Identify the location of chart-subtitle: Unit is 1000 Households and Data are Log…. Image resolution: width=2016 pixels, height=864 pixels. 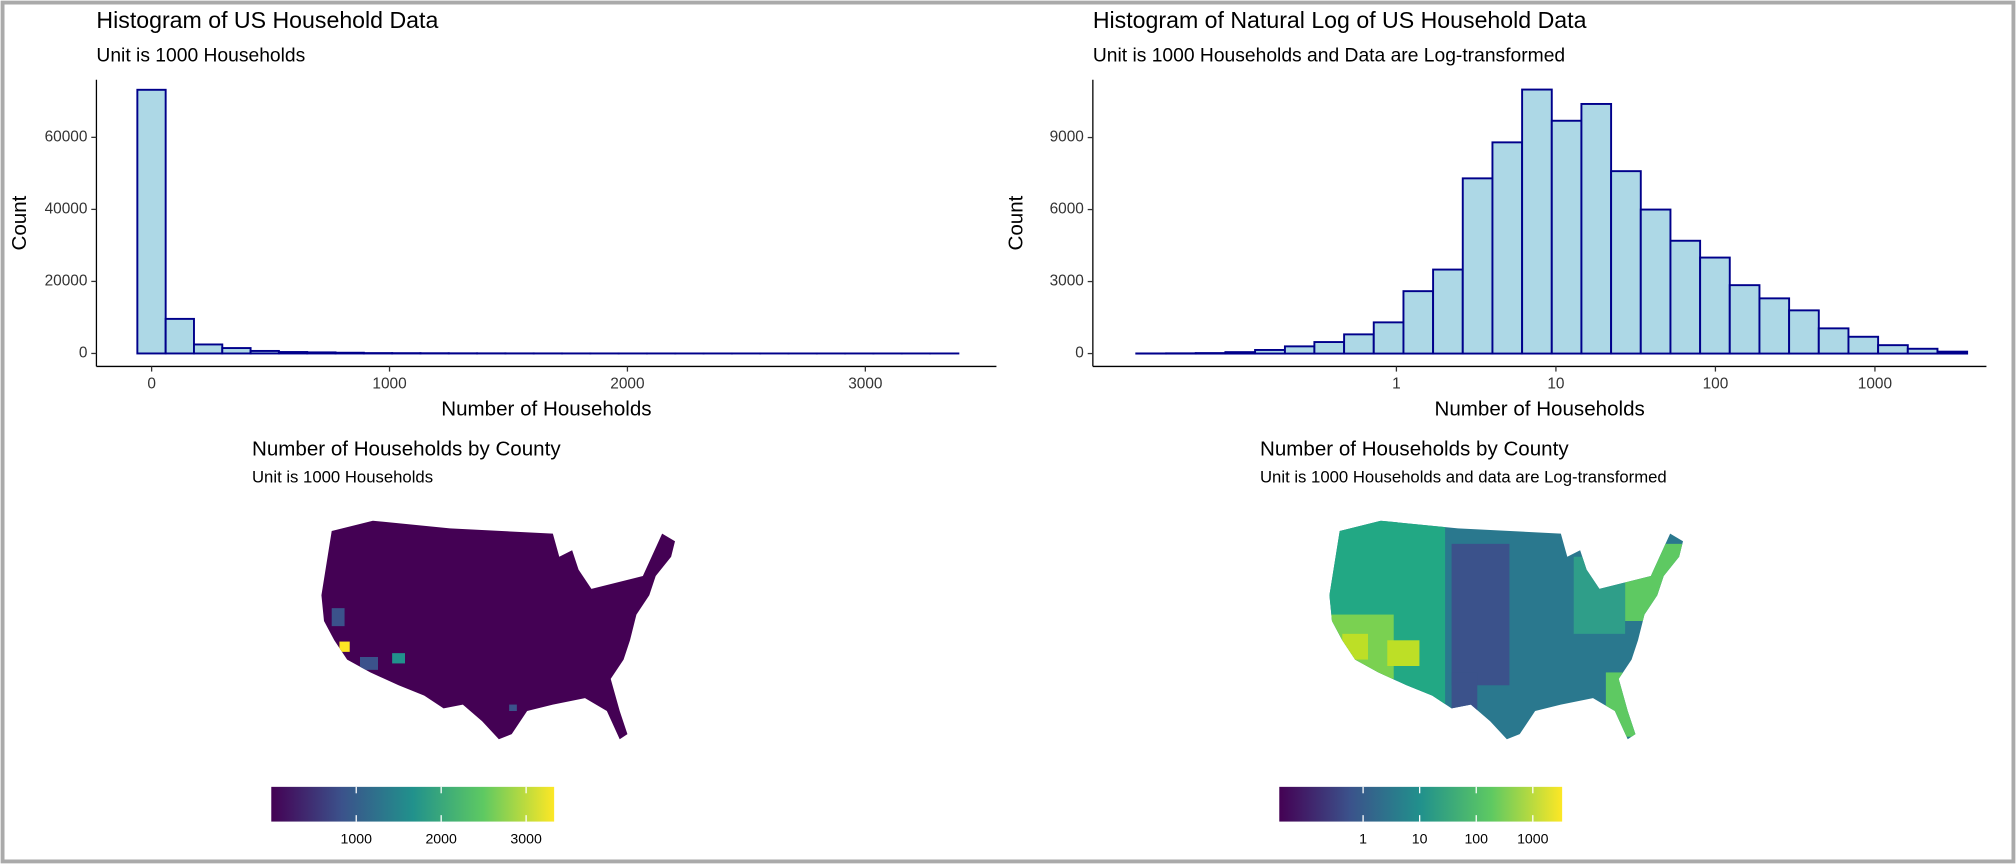
(1329, 56).